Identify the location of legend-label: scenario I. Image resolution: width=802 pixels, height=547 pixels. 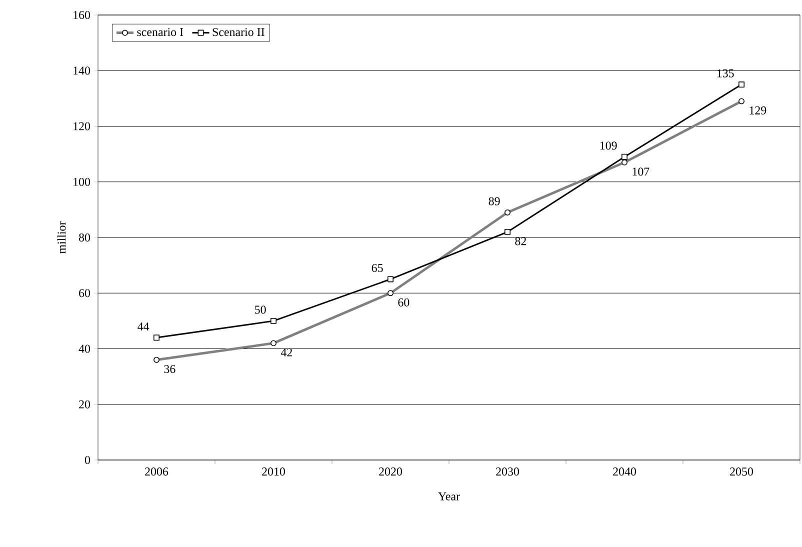
(160, 32).